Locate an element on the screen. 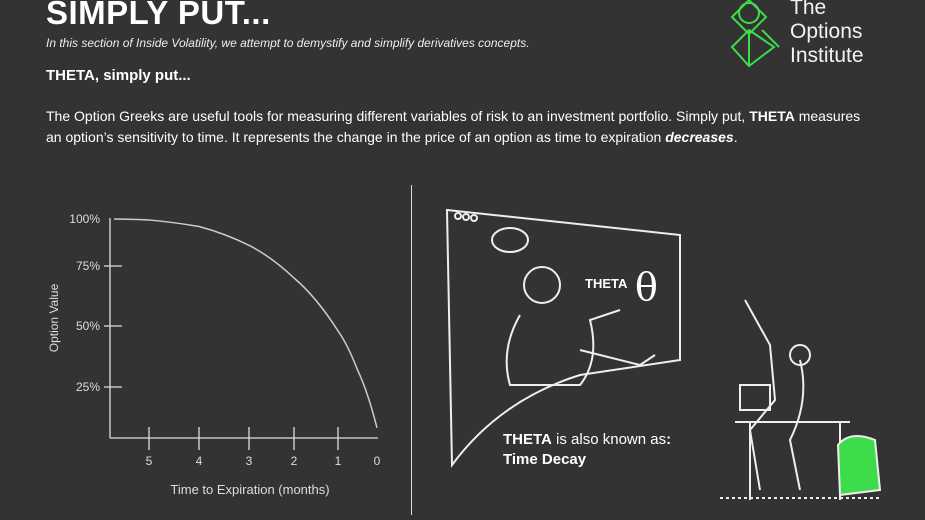  logo-line: Institute is located at coordinates (827, 55).